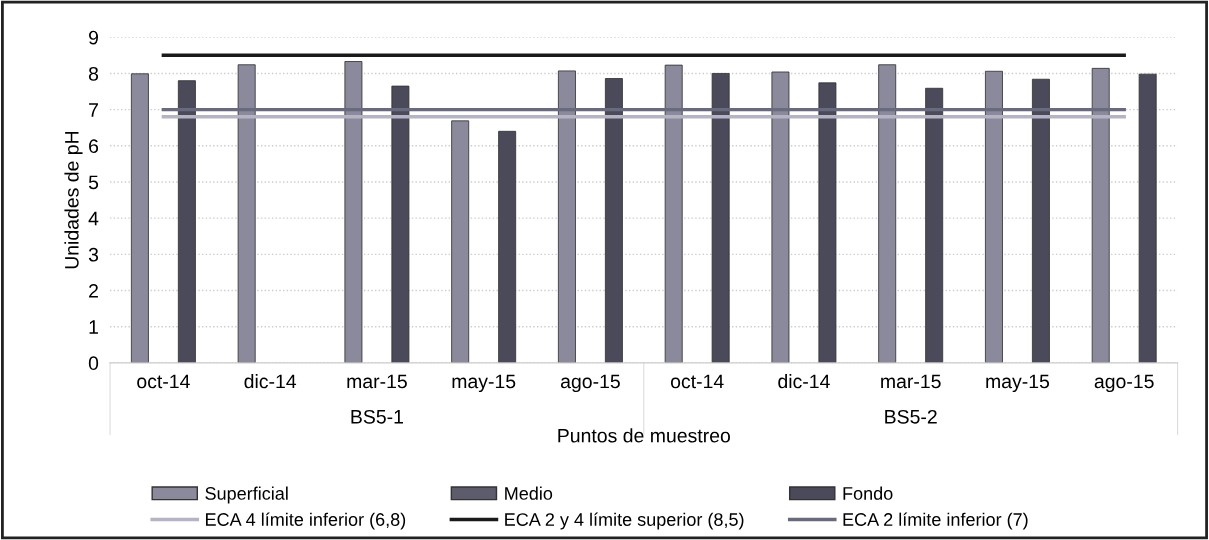 The image size is (1209, 540). What do you see at coordinates (868, 493) in the screenshot?
I see `legend-label: Fondo` at bounding box center [868, 493].